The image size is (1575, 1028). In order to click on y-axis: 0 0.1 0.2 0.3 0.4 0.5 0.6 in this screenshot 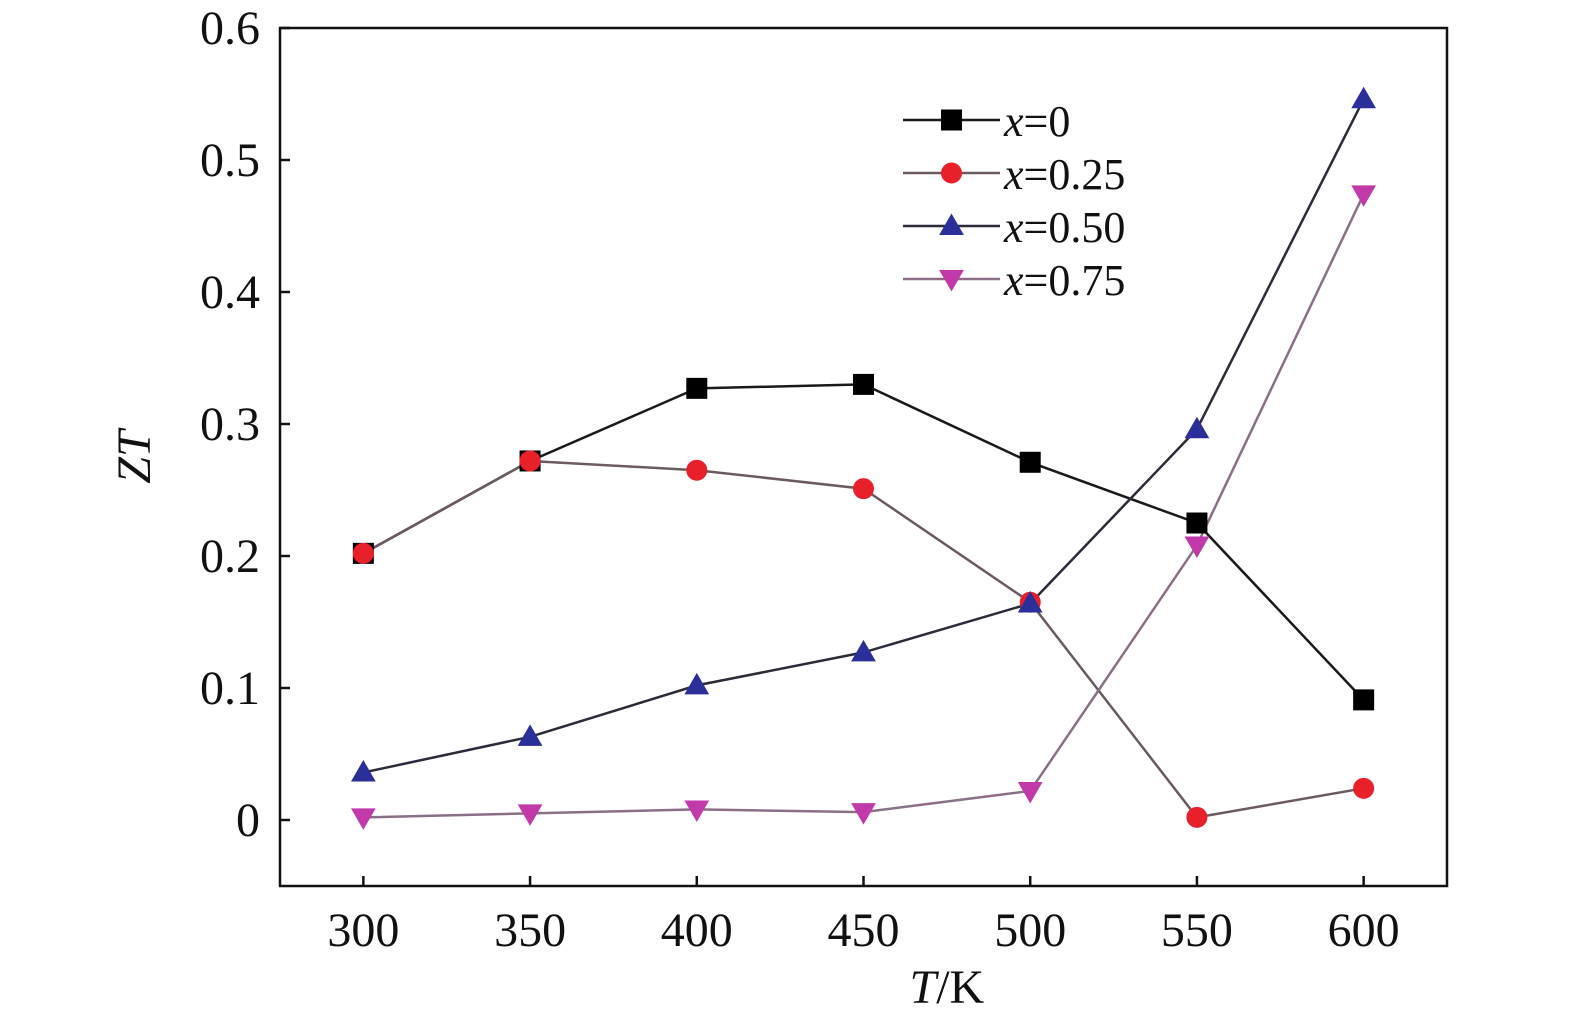, I will do `click(245, 424)`.